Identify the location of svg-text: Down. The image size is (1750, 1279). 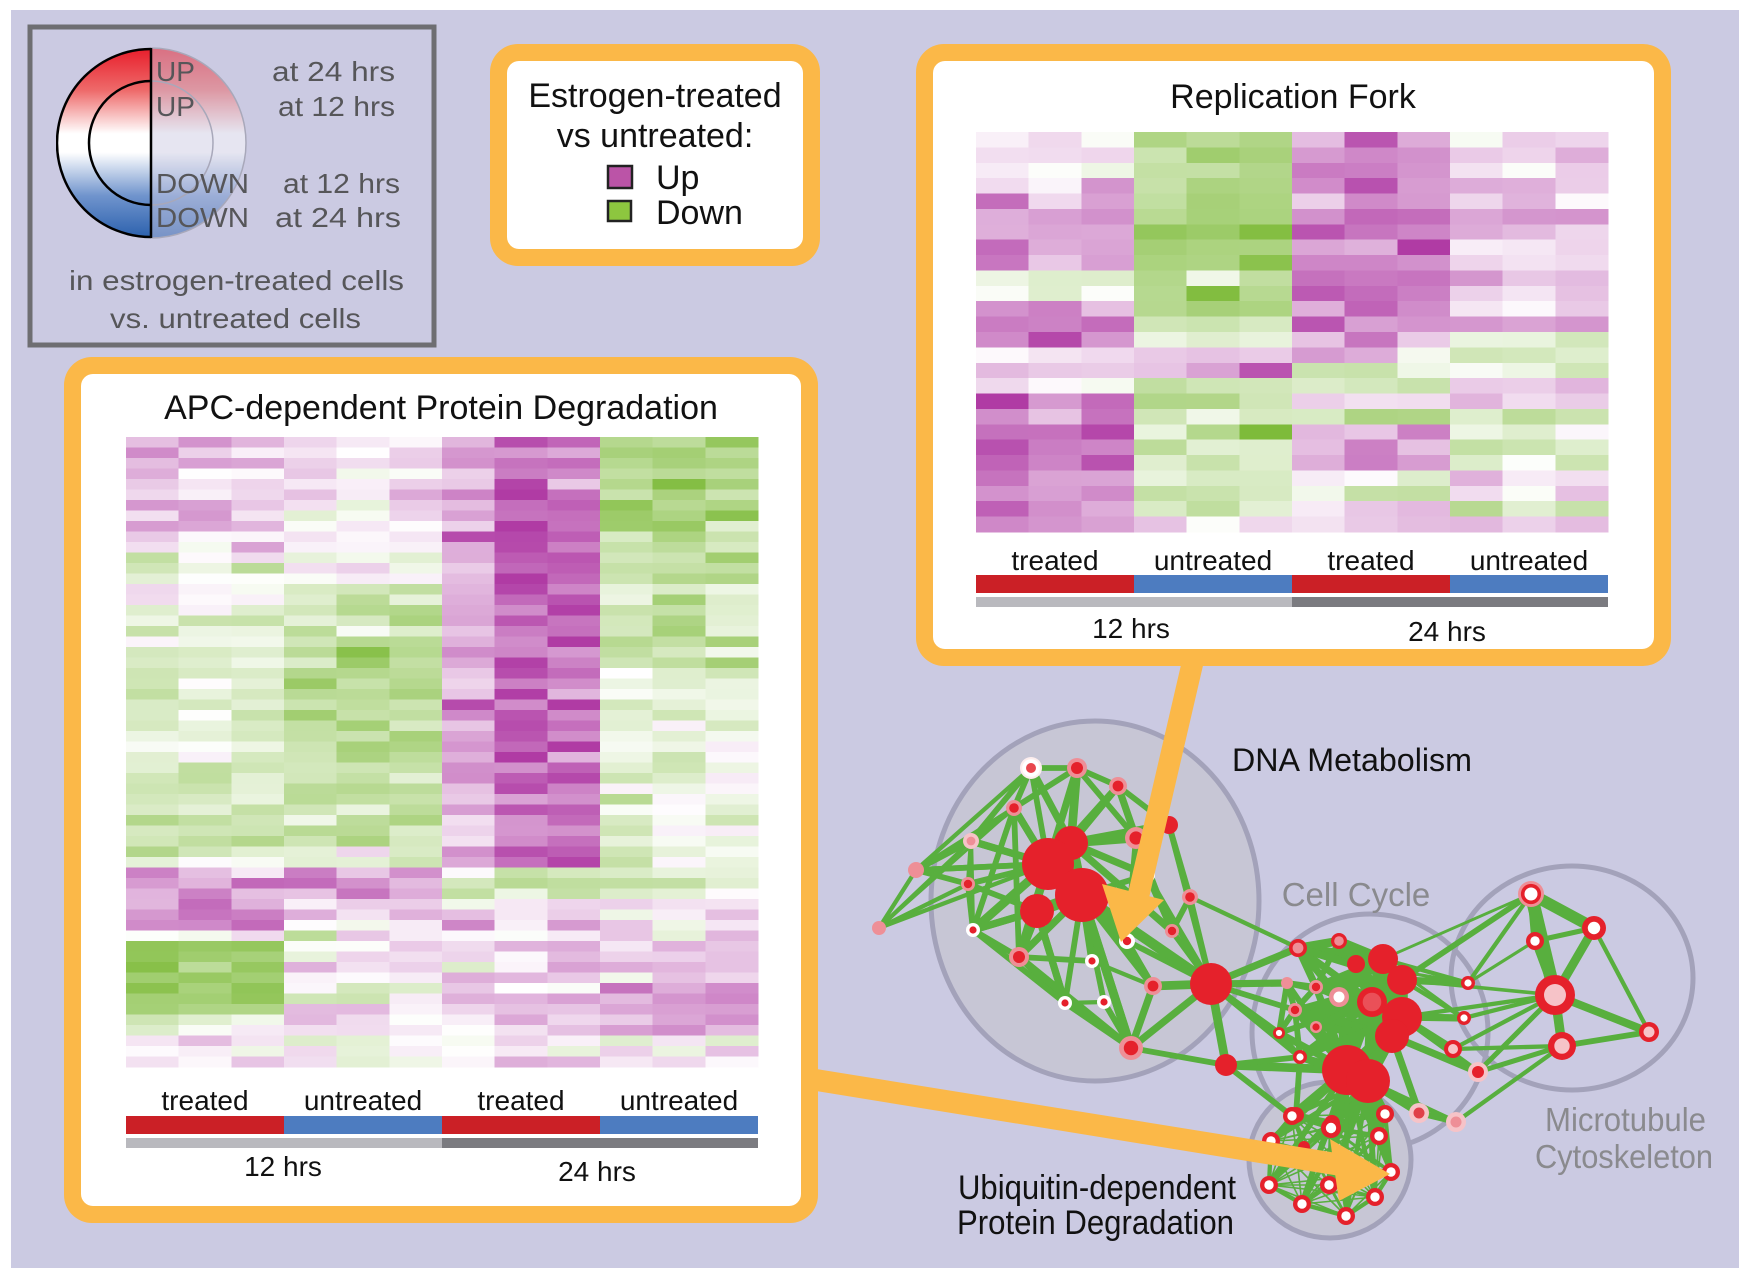
(699, 213).